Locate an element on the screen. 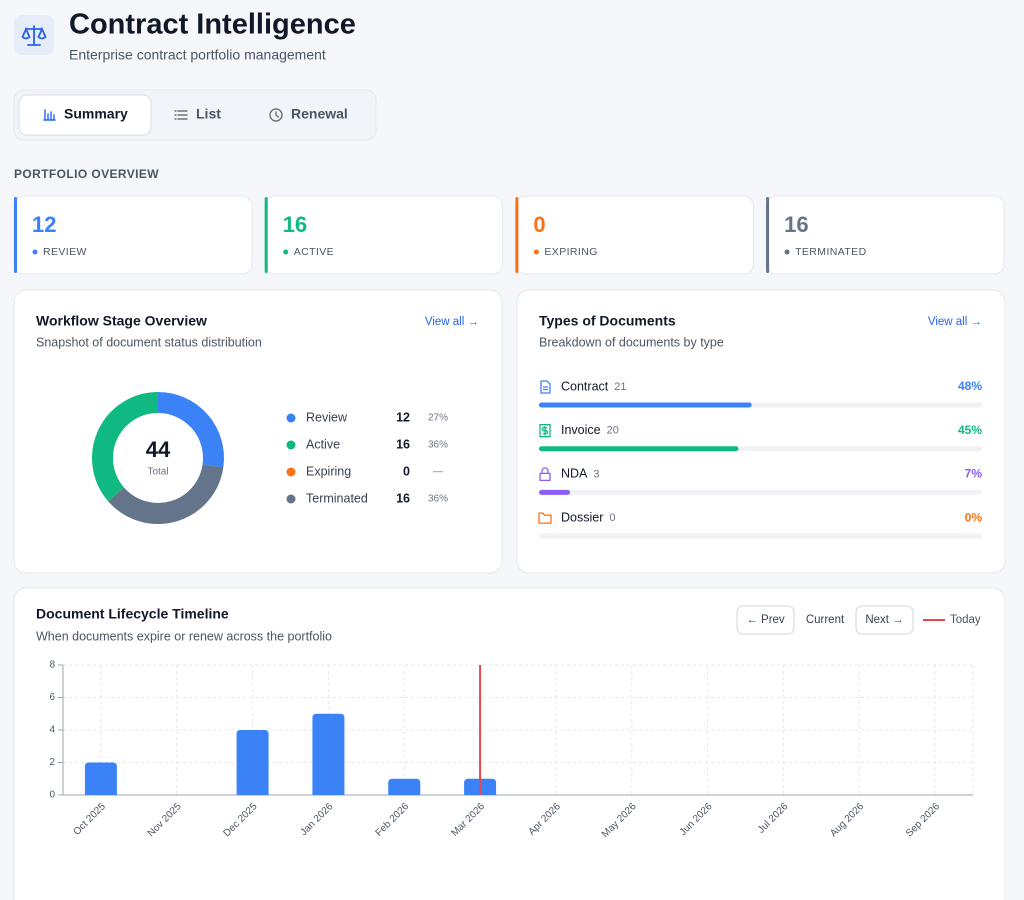 This screenshot has width=1024, height=900. doc-count: 20 is located at coordinates (613, 431).